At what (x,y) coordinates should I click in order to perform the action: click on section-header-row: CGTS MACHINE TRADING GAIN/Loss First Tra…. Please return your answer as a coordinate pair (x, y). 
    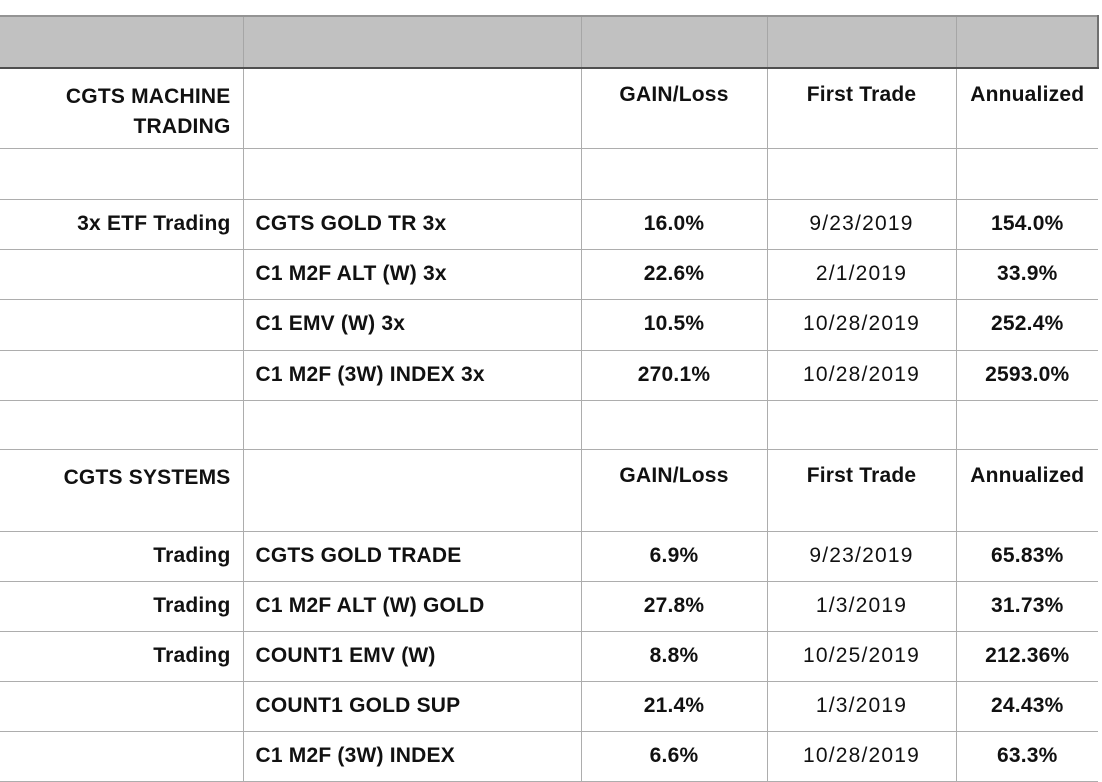
    Looking at the image, I should click on (549, 108).